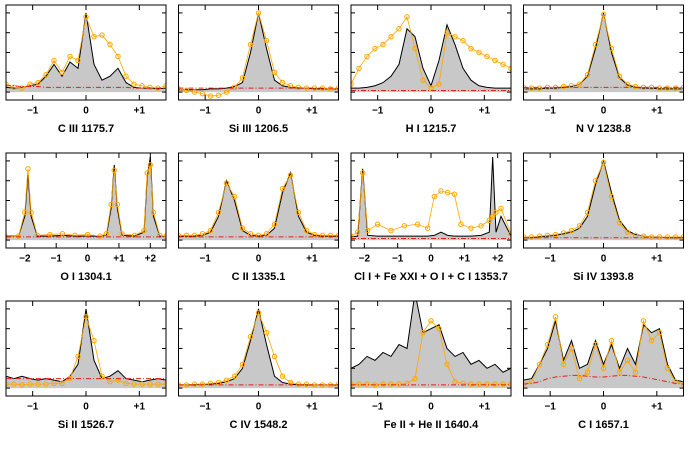 Image resolution: width=689 pixels, height=452 pixels. I want to click on panel-title: Fe II + He II 1640.4, so click(431, 425).